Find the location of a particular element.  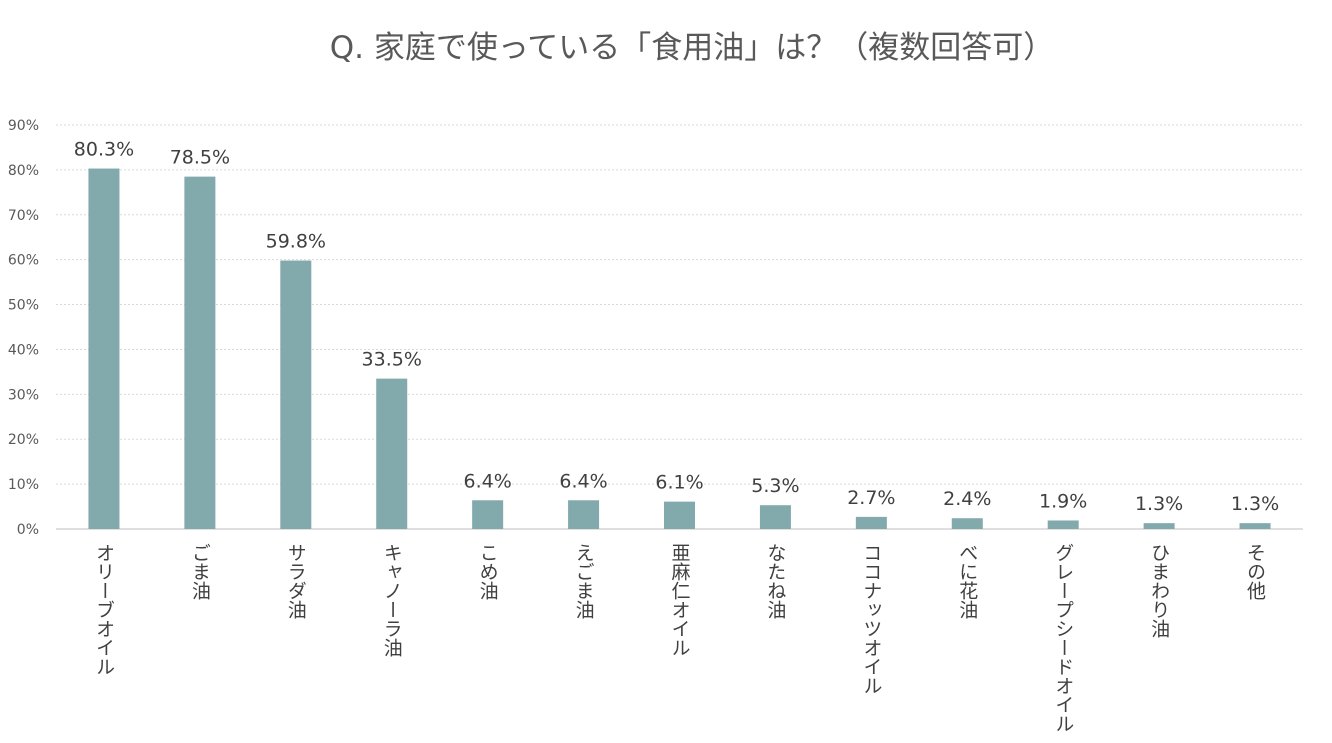

y-tick-label: 50% is located at coordinates (23, 306).